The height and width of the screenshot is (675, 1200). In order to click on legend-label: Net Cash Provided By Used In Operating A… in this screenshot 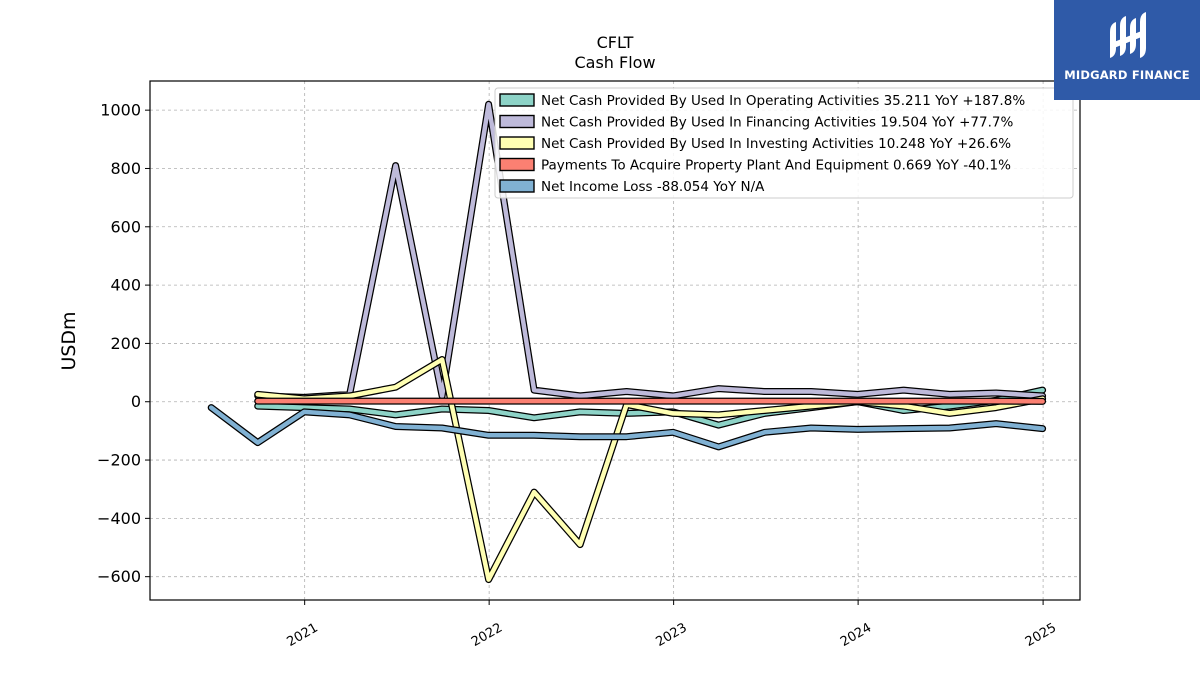, I will do `click(783, 101)`.